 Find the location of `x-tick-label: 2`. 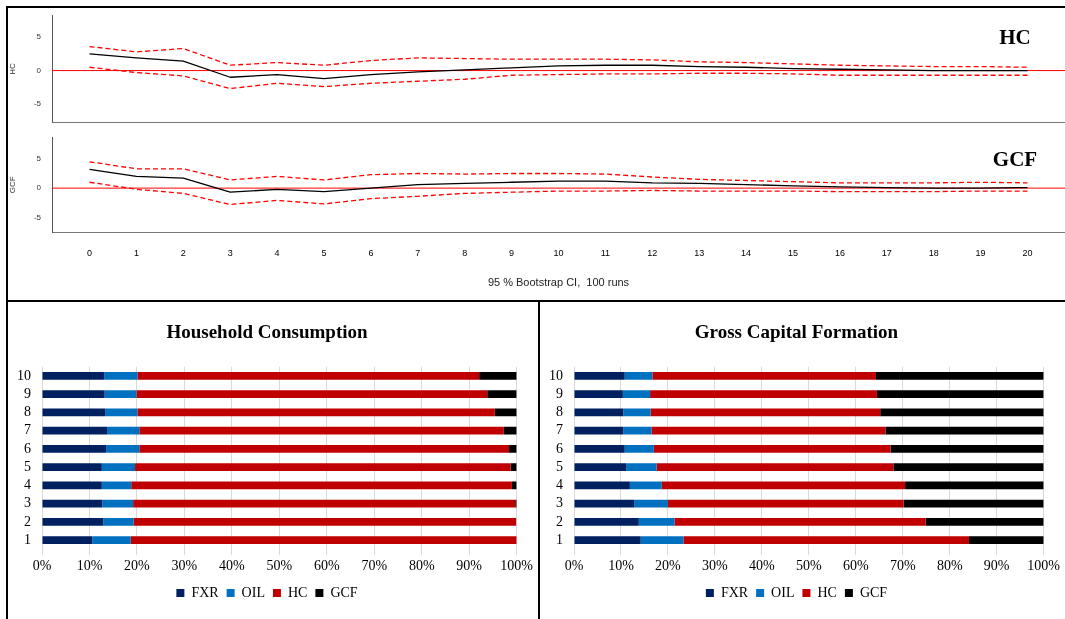

x-tick-label: 2 is located at coordinates (183, 252).